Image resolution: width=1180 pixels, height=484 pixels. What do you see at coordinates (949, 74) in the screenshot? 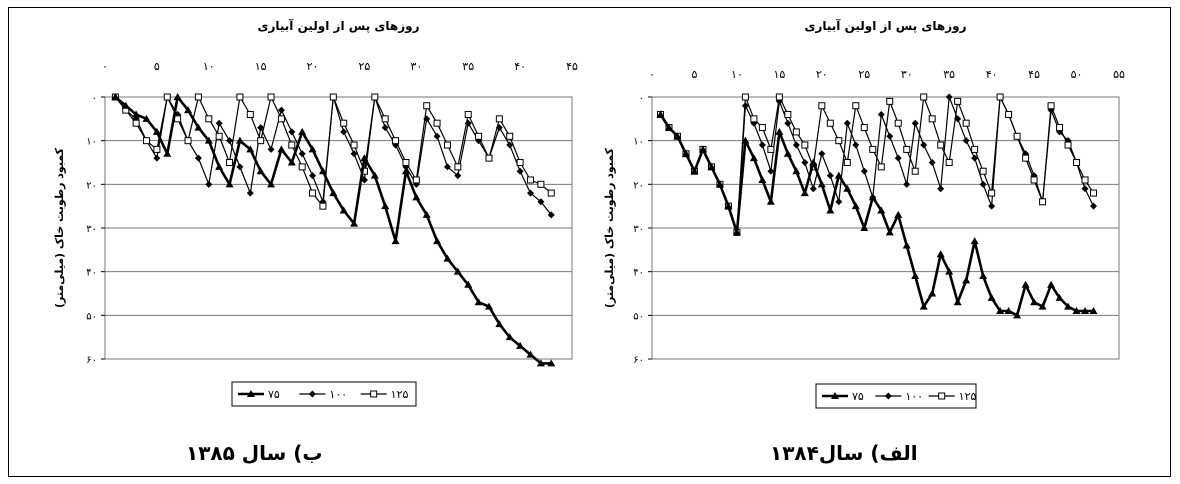
I see `x-tick-label: ۳۵` at bounding box center [949, 74].